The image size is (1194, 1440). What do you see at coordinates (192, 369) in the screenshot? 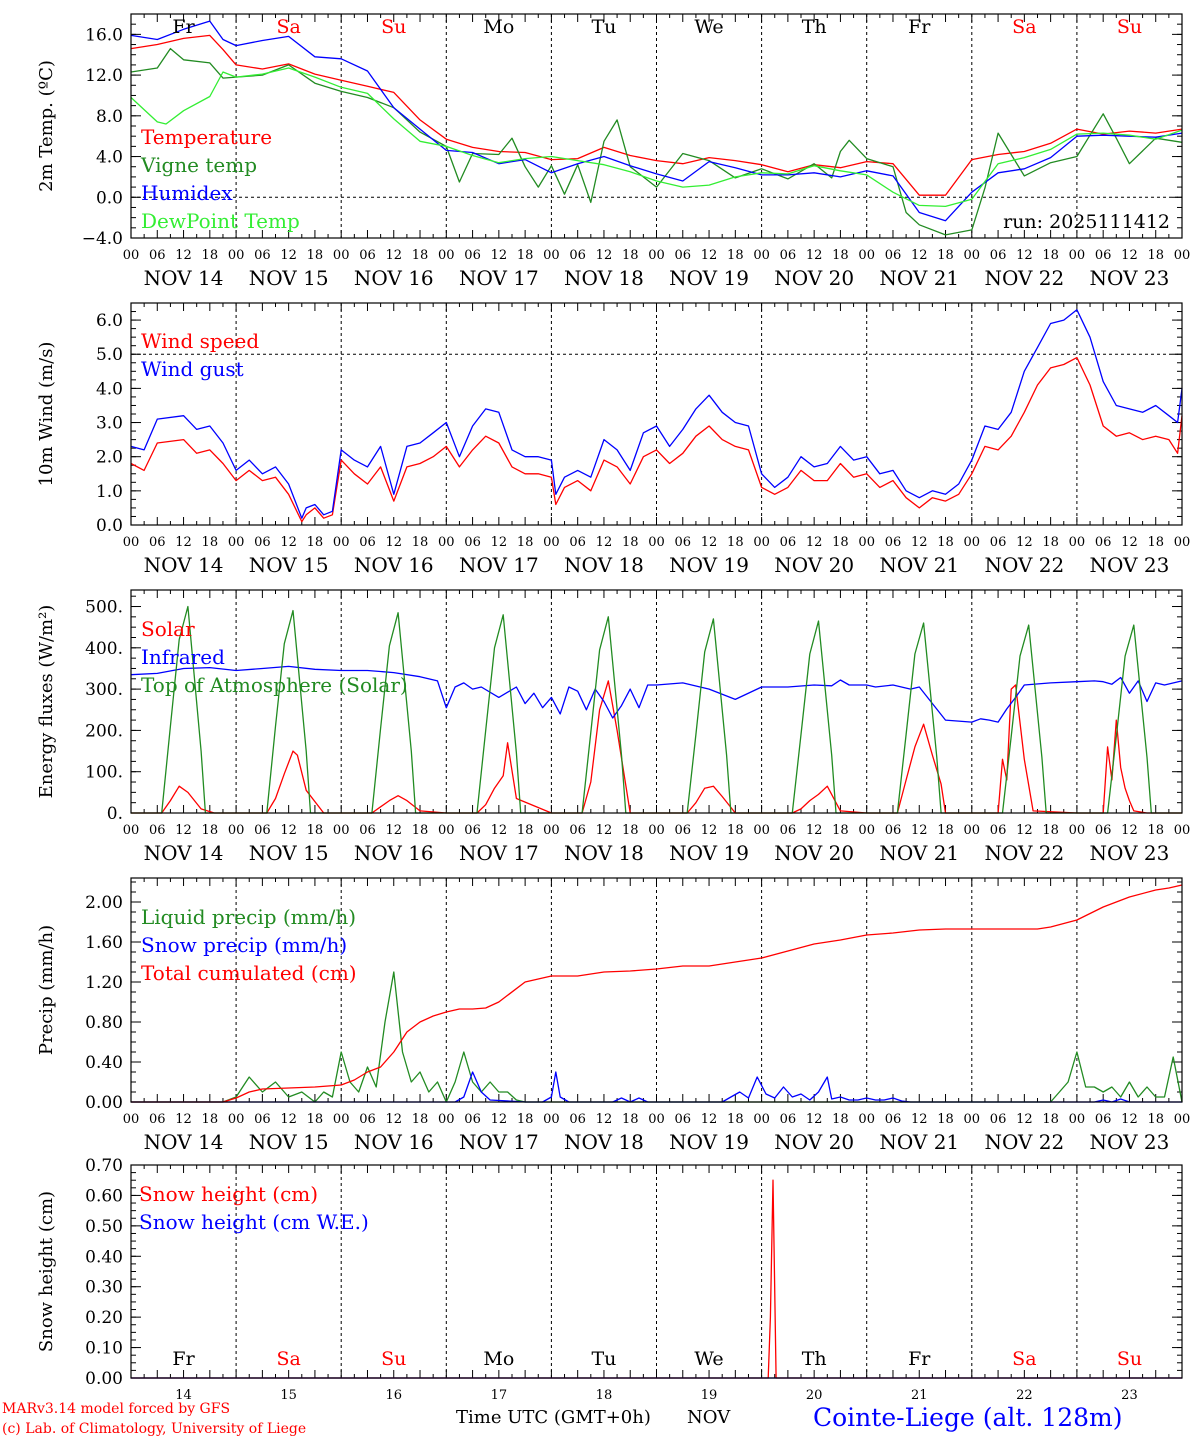
I see `legend-entry: Wind gust` at bounding box center [192, 369].